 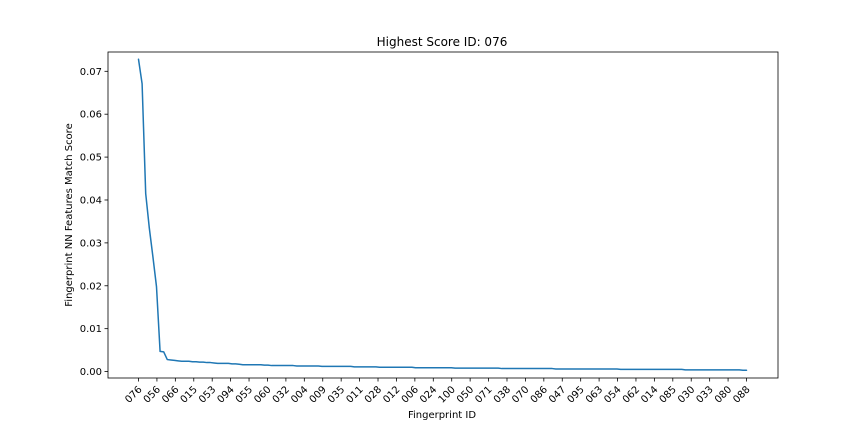 What do you see at coordinates (91, 286) in the screenshot?
I see `y-tick-label: 0.02` at bounding box center [91, 286].